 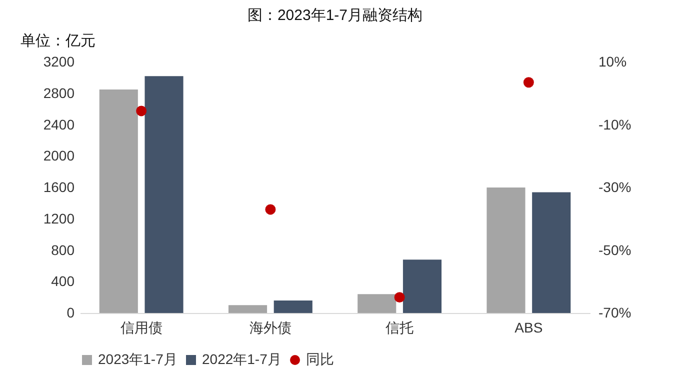 What do you see at coordinates (59, 92) in the screenshot?
I see `y-tick-label: 2800` at bounding box center [59, 92].